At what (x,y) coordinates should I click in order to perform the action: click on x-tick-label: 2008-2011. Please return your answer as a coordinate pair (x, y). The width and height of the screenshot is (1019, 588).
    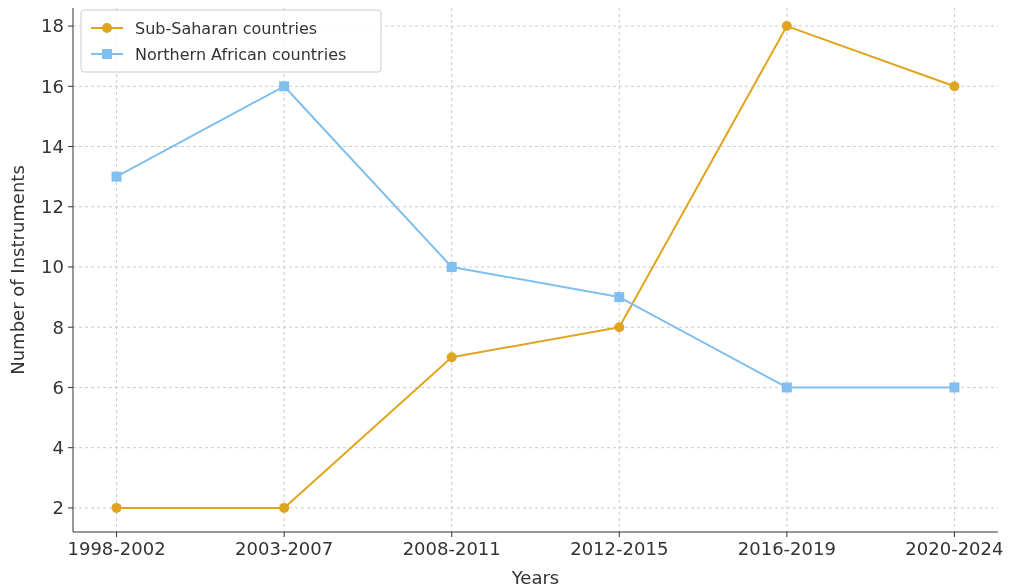
    Looking at the image, I should click on (451, 548).